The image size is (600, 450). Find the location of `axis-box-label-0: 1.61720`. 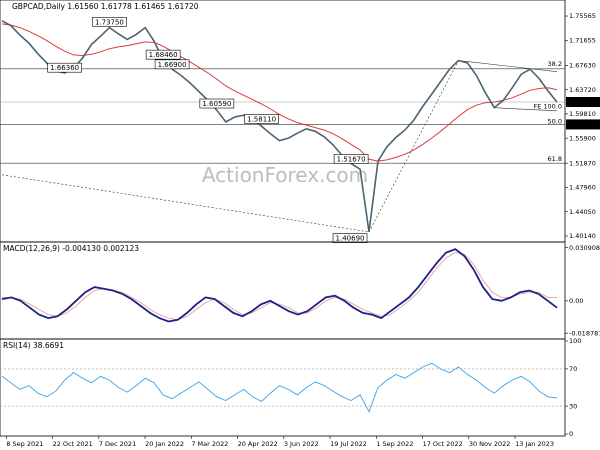

axis-box-label-0: 1.61720 is located at coordinates (581, 103).